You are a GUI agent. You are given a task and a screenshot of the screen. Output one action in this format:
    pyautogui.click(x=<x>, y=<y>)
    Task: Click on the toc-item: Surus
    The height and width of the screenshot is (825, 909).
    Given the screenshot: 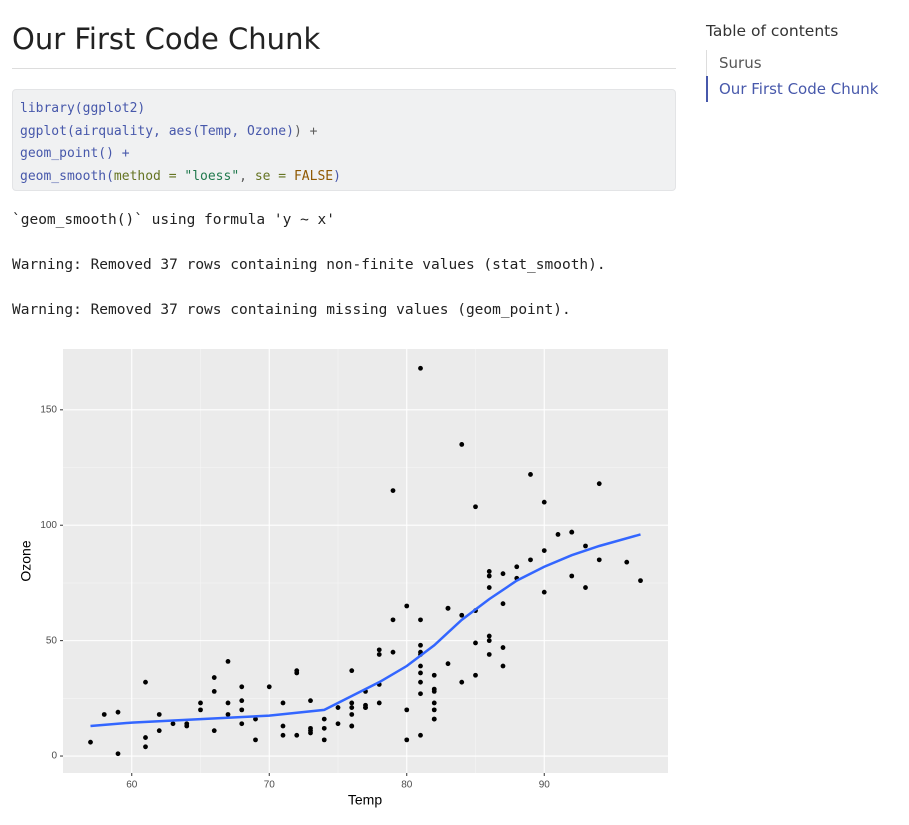 What is the action you would take?
    pyautogui.click(x=740, y=63)
    